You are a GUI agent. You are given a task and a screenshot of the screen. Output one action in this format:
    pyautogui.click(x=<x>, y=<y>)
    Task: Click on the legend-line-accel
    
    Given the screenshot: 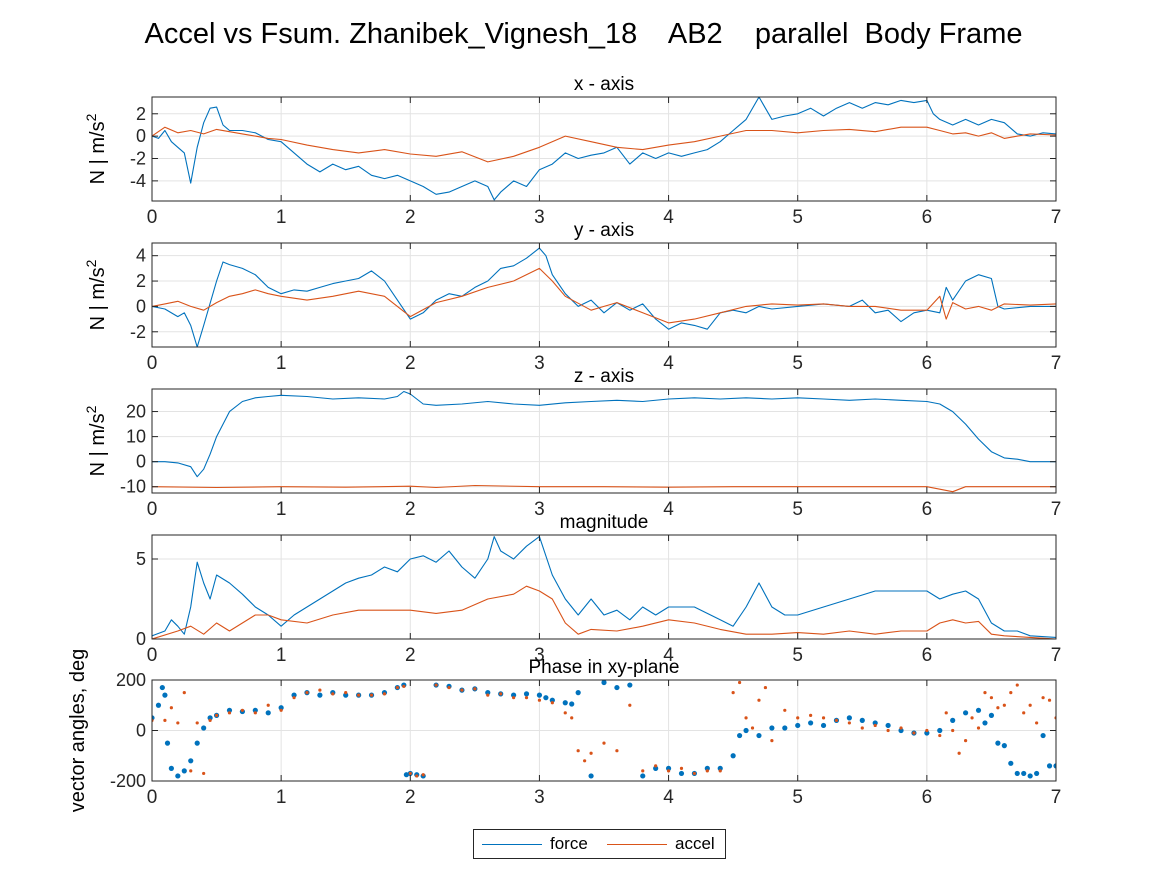 What is the action you would take?
    pyautogui.click(x=637, y=844)
    